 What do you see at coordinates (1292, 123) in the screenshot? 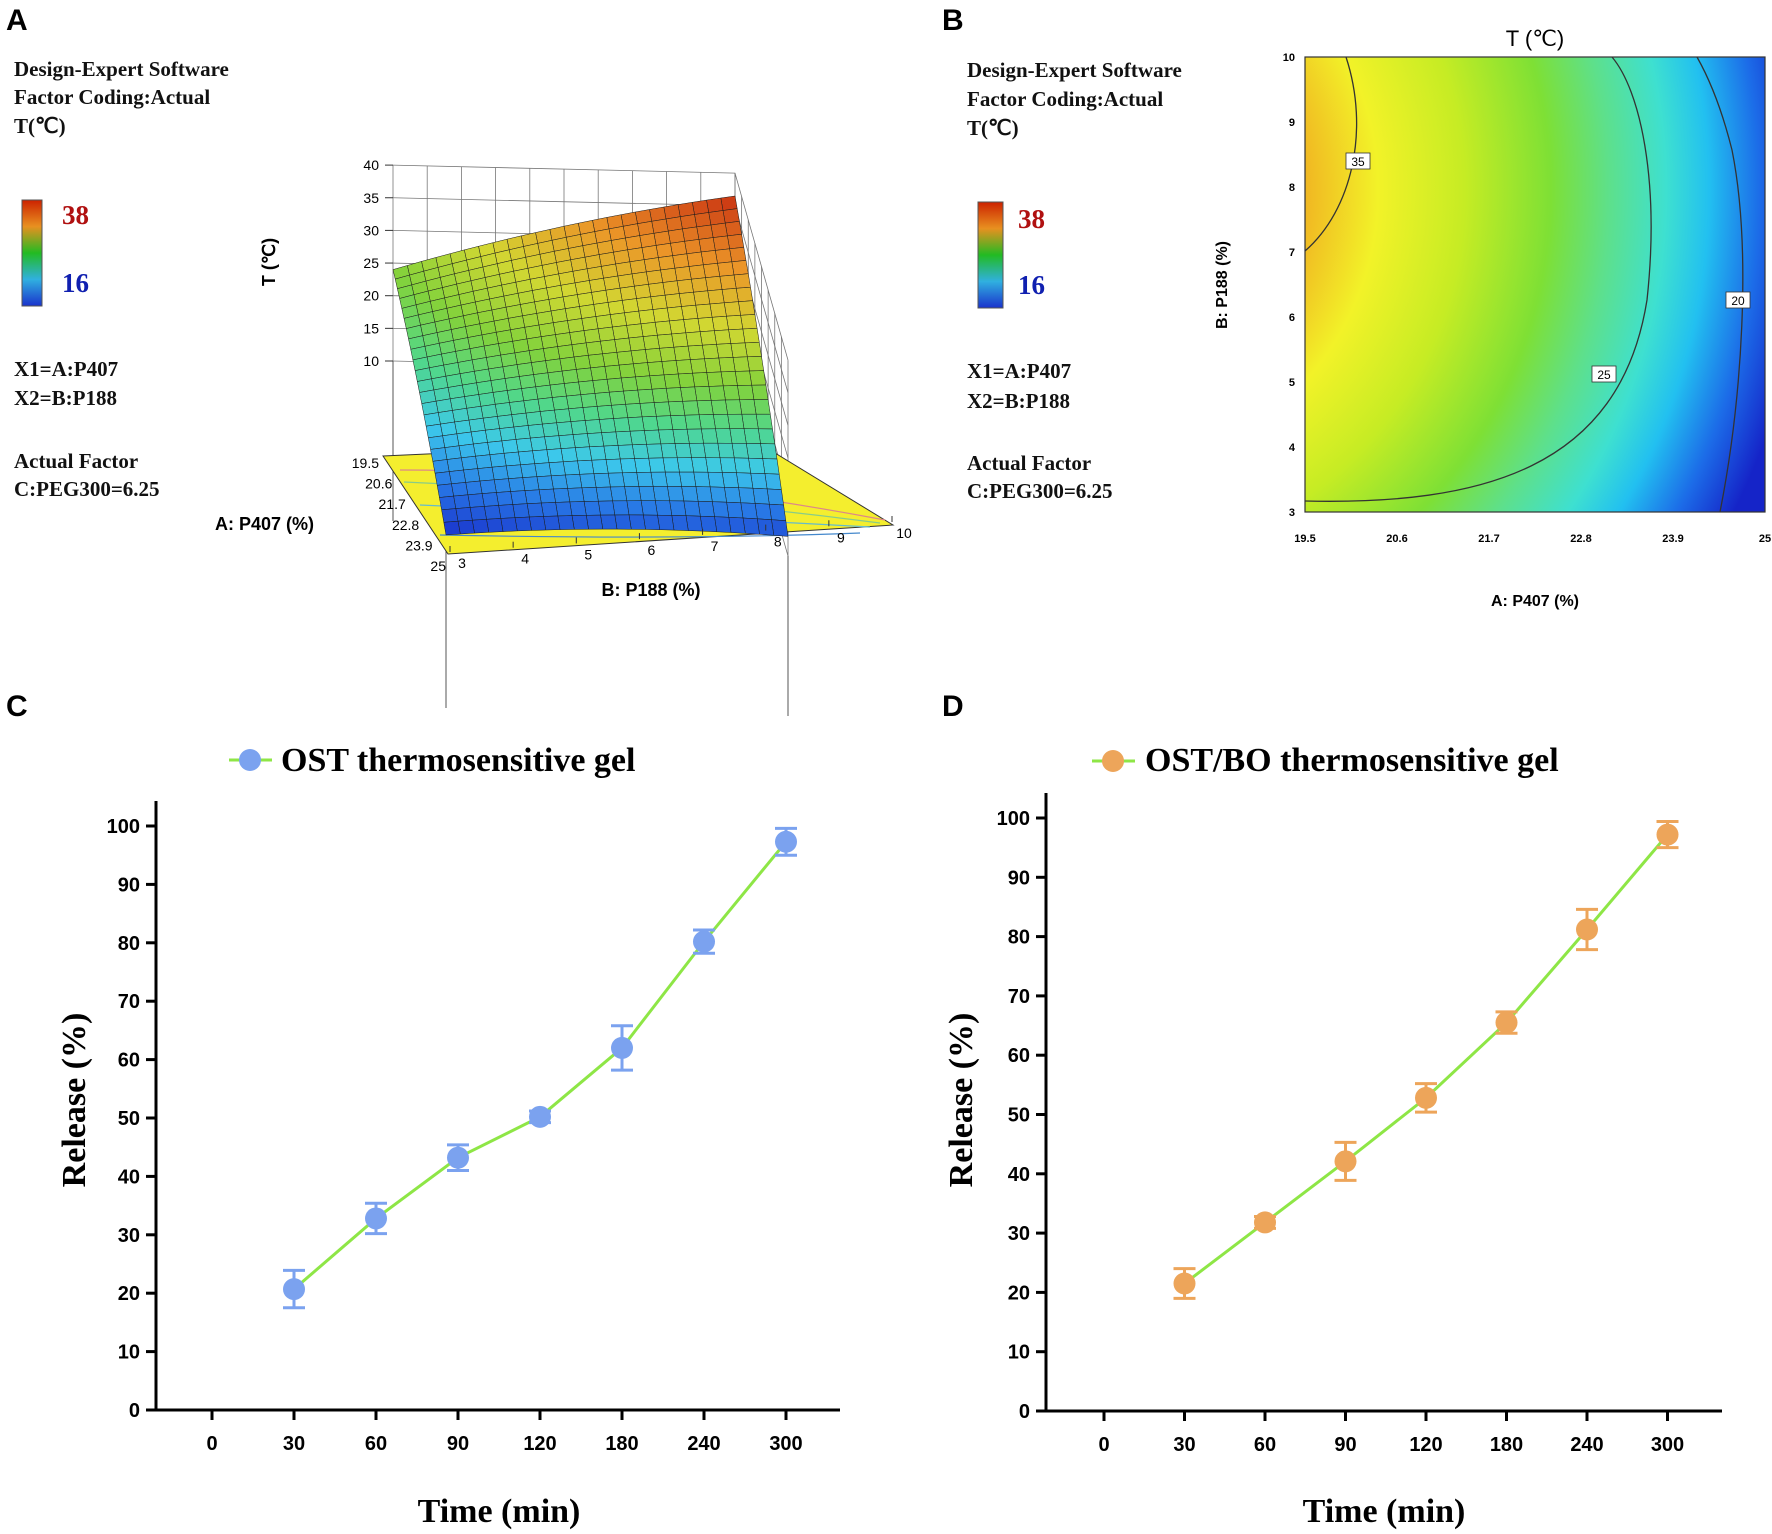
I see `contour-y-tick-label: 9` at bounding box center [1292, 123].